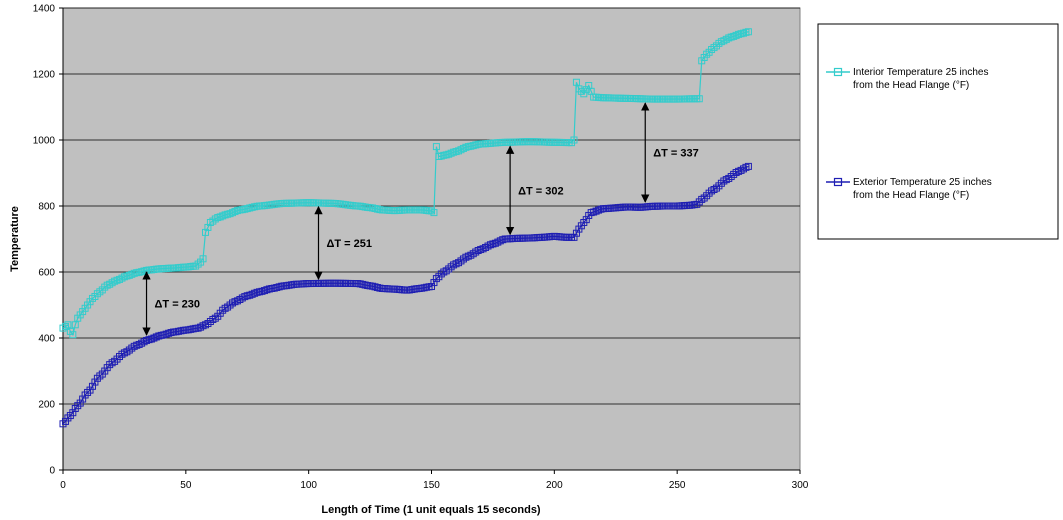  Describe the element at coordinates (46, 207) in the screenshot. I see `y-tick-label: 800` at that location.